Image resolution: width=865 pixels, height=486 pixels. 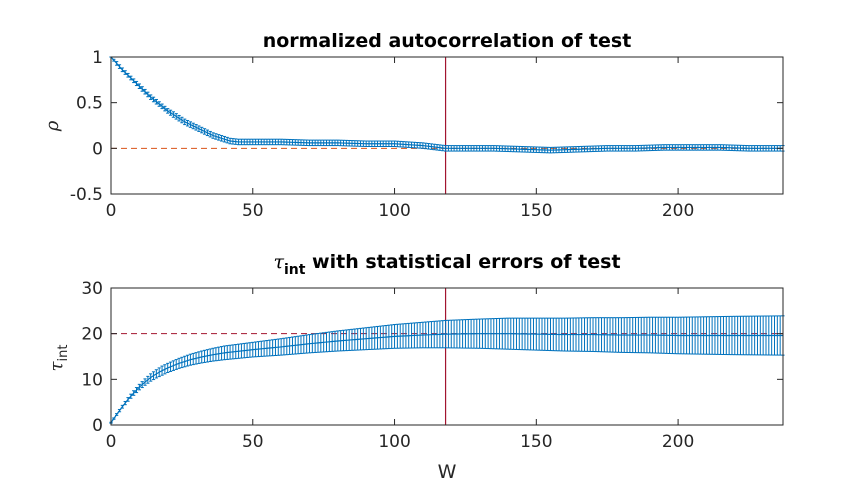 I want to click on series-line, so click(x=446, y=378).